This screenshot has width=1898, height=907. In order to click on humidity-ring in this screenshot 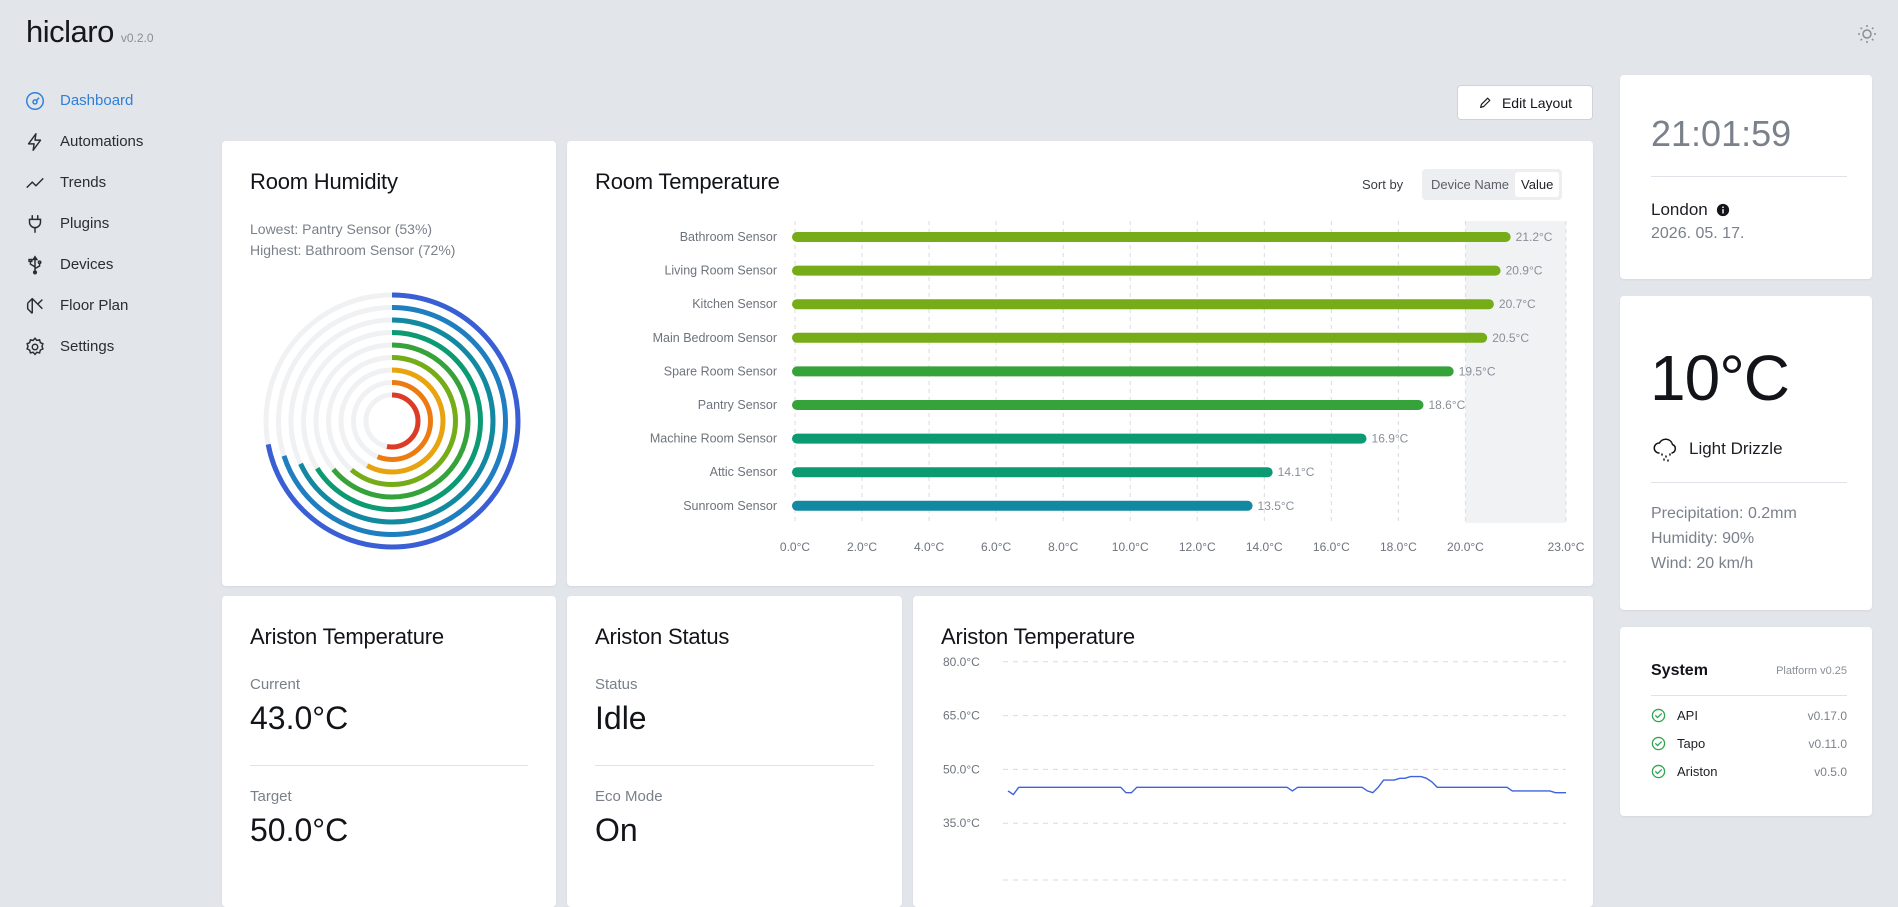, I will do `click(392, 421)`.